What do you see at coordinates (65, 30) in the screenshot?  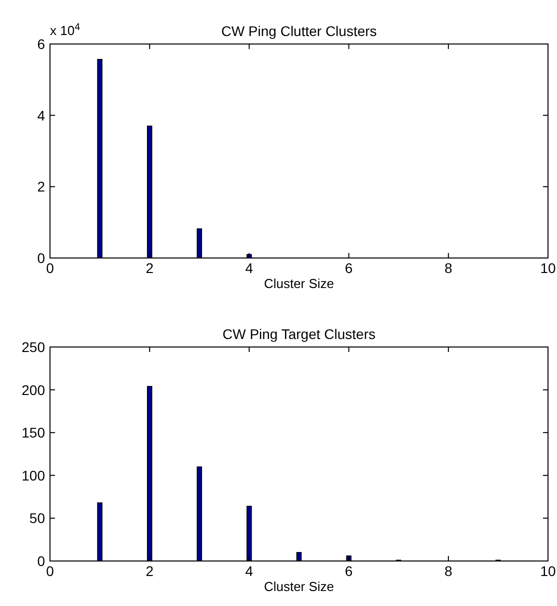 I see `text: x 10$^{4}$` at bounding box center [65, 30].